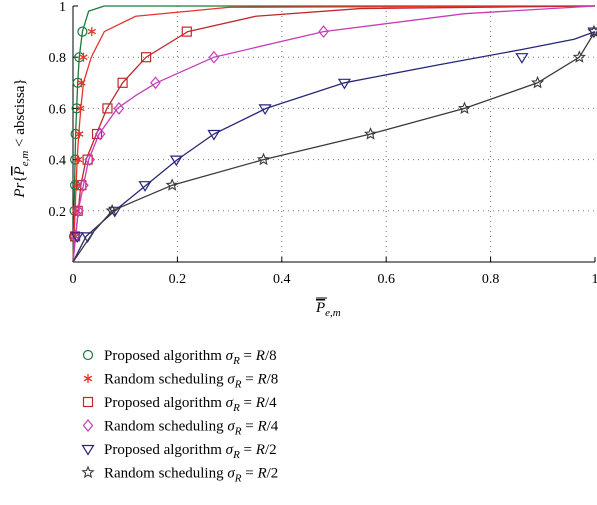 The height and width of the screenshot is (505, 597). Describe the element at coordinates (282, 279) in the screenshot. I see `x-tick-label: 0.4` at that location.